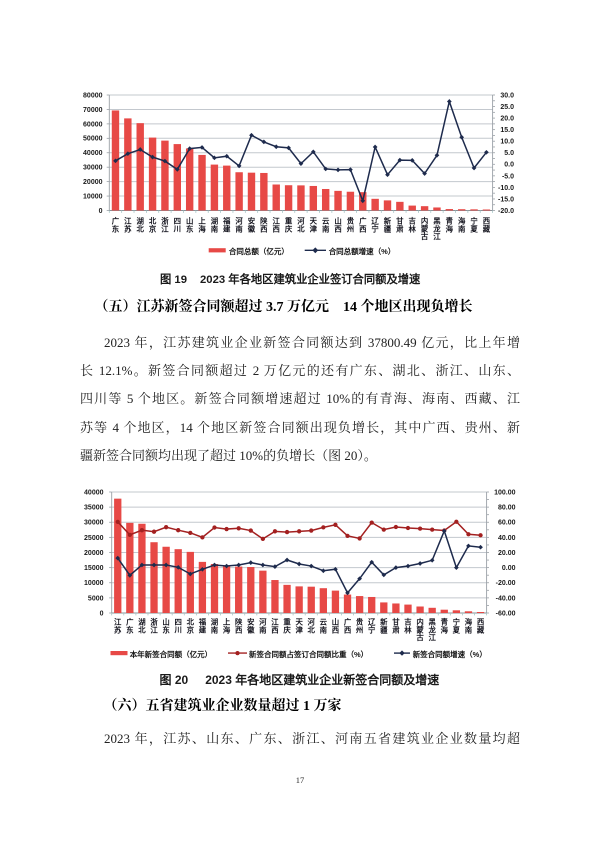  I want to click on svg-text: 25000, so click(94, 538).